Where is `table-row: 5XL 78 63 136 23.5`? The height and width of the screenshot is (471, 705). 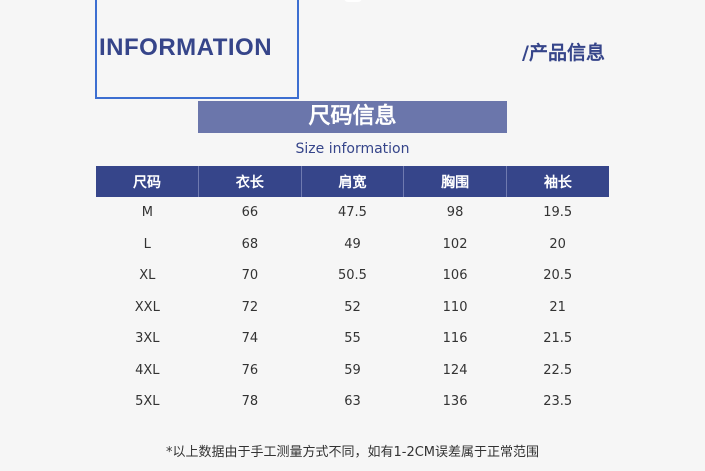 table-row: 5XL 78 63 136 23.5 is located at coordinates (352, 402).